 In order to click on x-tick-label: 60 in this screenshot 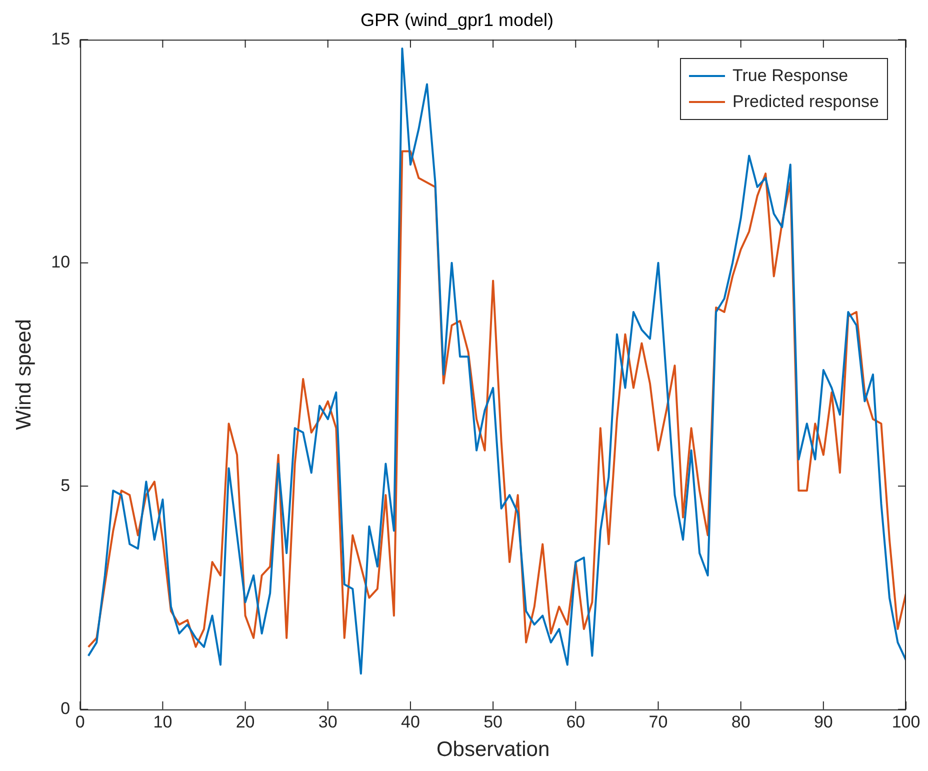, I will do `click(576, 722)`.